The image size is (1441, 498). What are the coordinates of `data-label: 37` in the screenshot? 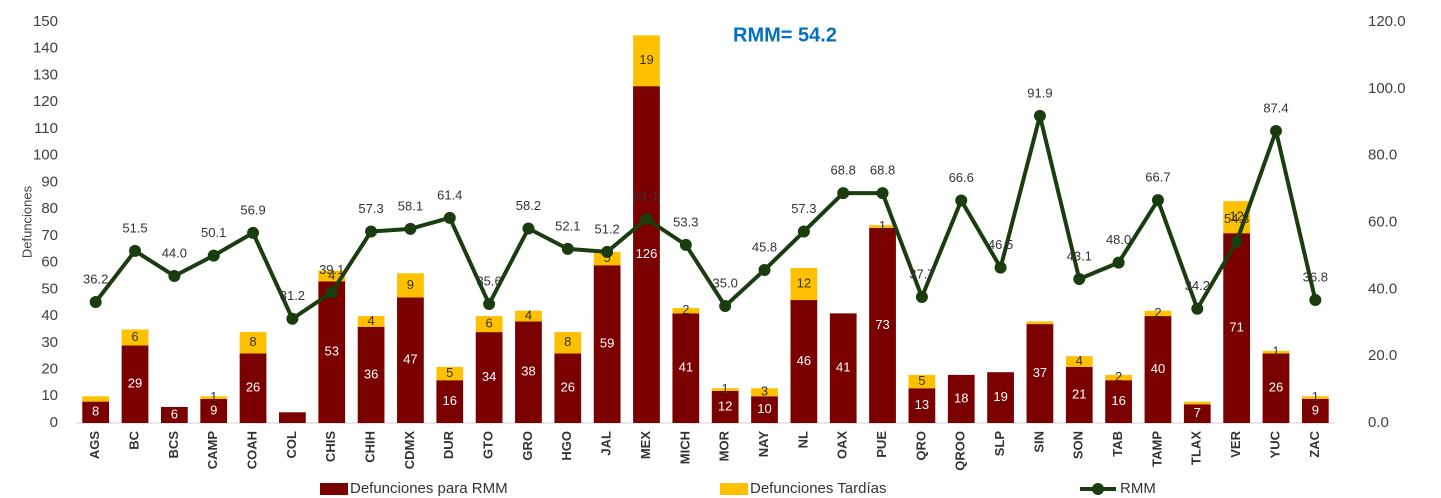 It's located at (1040, 372).